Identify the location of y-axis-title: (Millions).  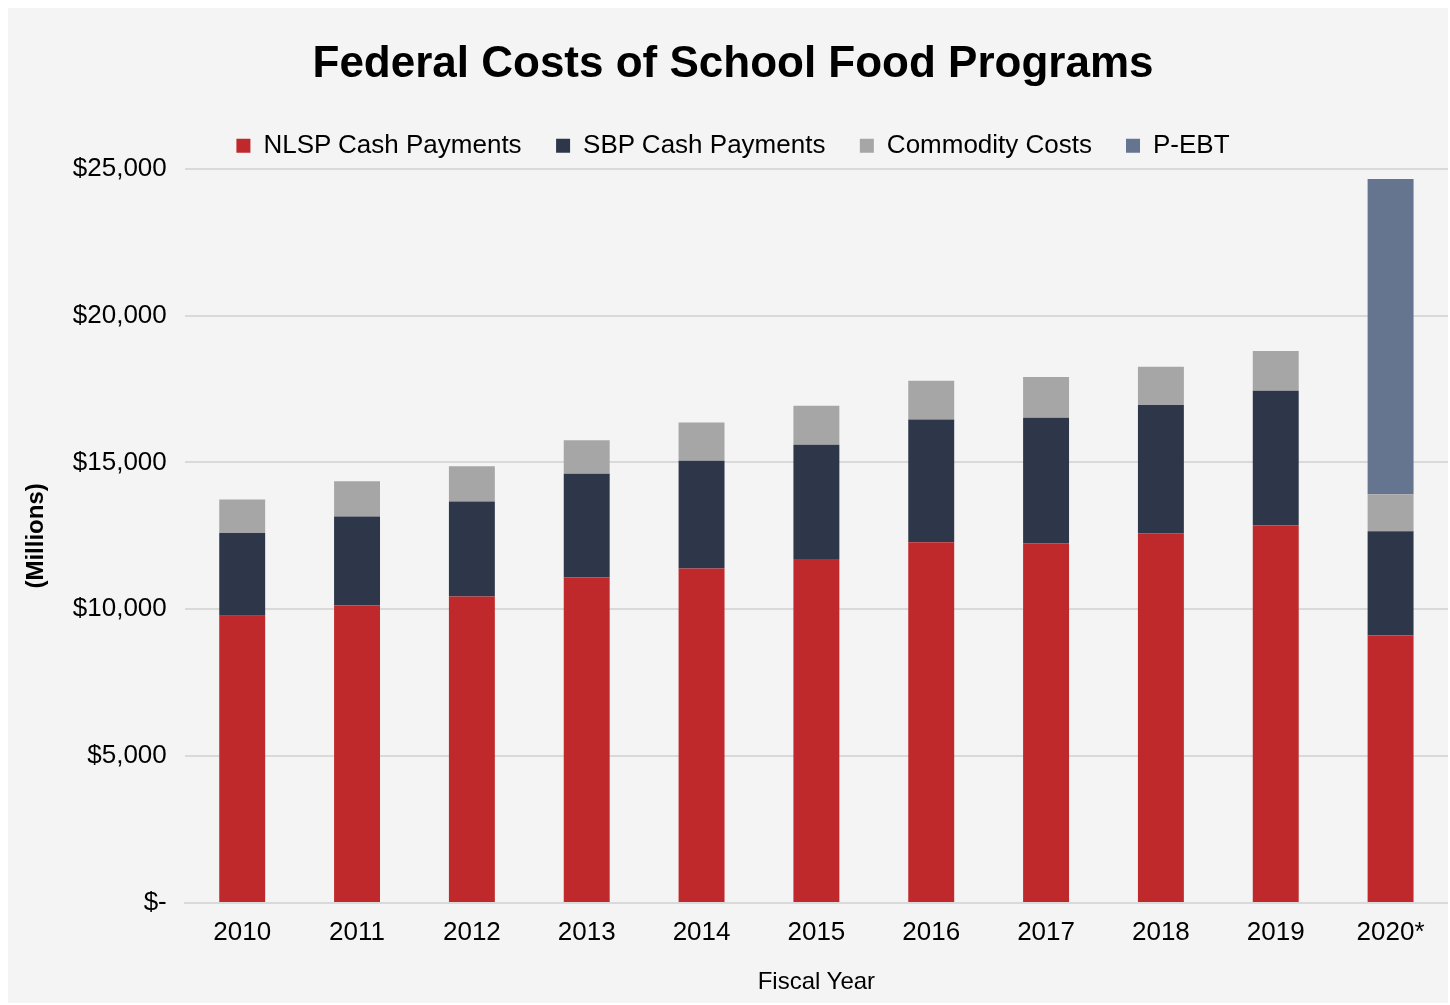
(35, 536).